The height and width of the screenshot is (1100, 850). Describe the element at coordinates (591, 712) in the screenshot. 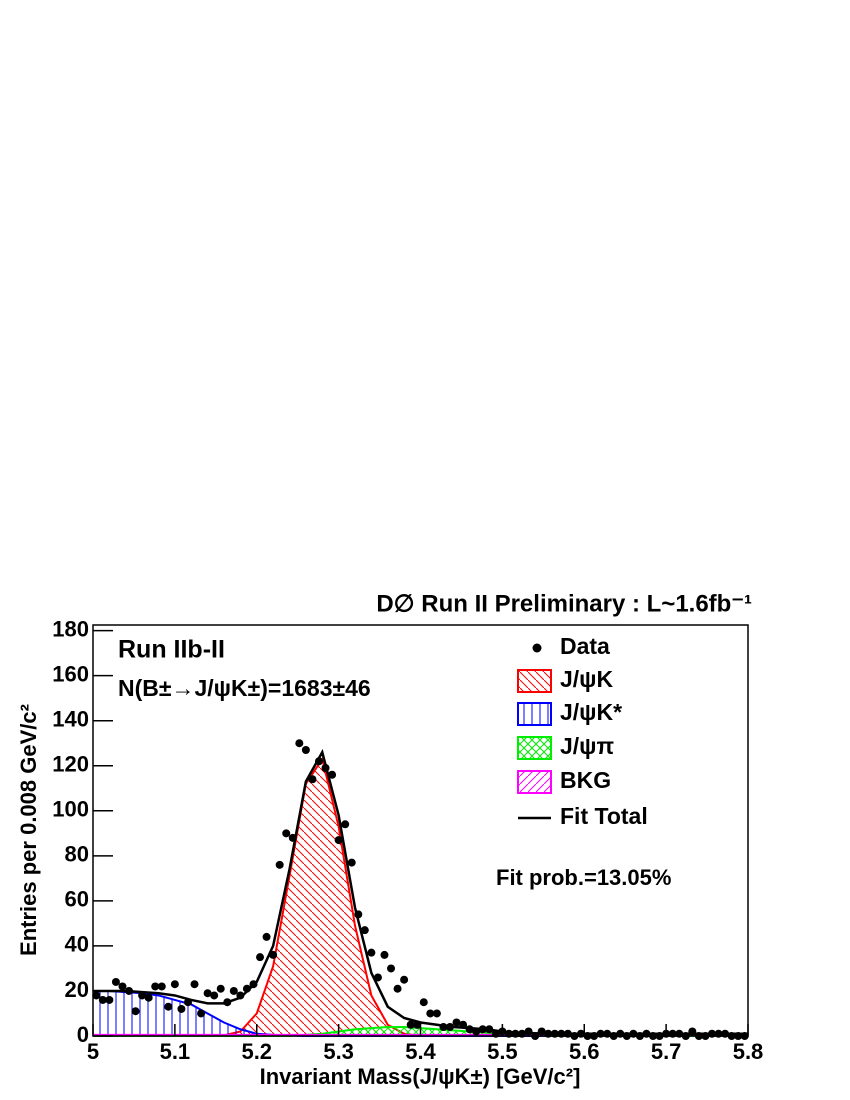

I see `legend-label: J/ψK*` at that location.